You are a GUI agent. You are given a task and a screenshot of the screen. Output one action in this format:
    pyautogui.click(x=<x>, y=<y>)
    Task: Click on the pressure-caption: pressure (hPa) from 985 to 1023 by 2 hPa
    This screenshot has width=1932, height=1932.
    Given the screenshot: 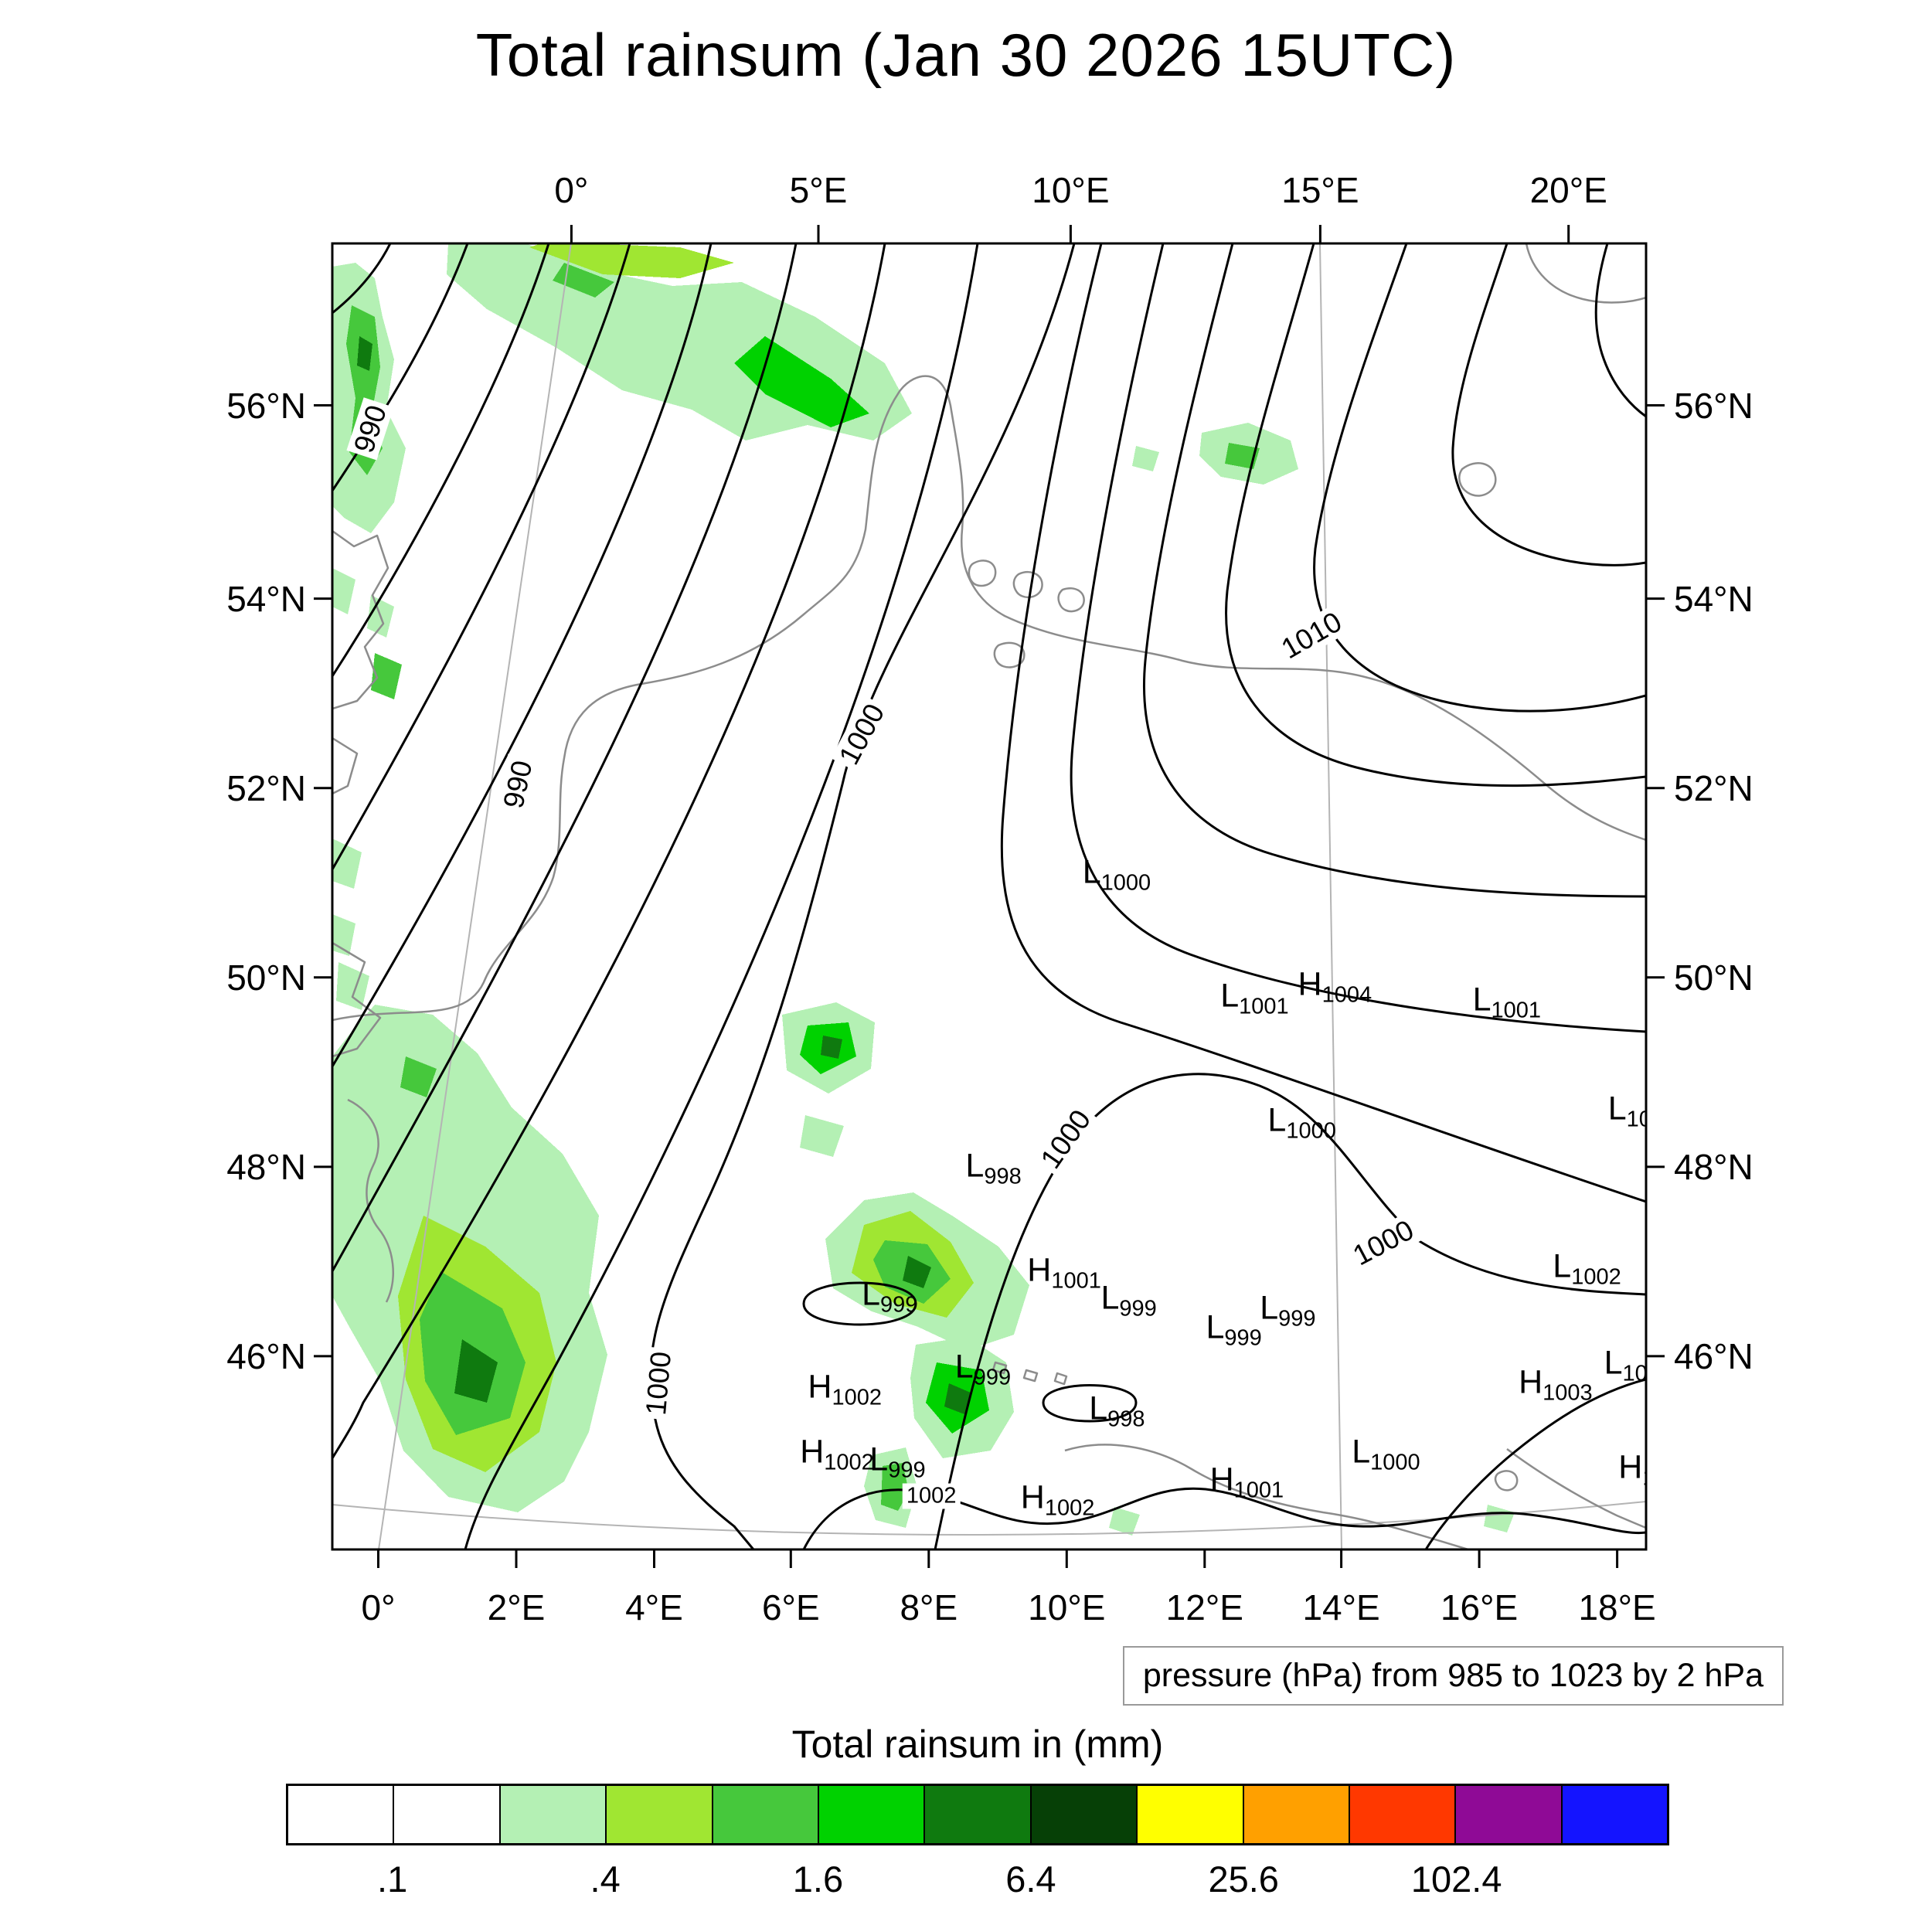 What is the action you would take?
    pyautogui.click(x=1453, y=1676)
    